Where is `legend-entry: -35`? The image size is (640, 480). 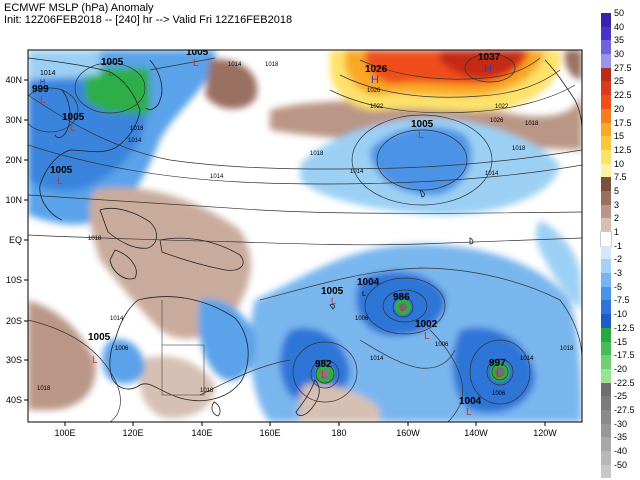 legend-entry: -35 is located at coordinates (620, 441).